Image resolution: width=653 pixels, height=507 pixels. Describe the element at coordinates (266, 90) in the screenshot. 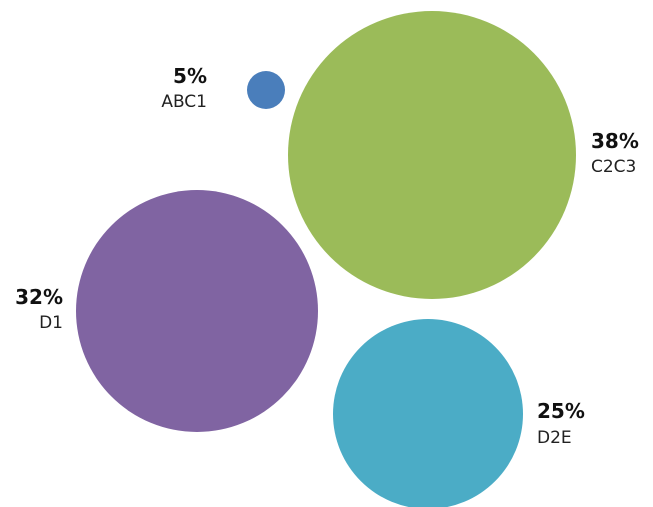

I see `bubble-abc1` at that location.